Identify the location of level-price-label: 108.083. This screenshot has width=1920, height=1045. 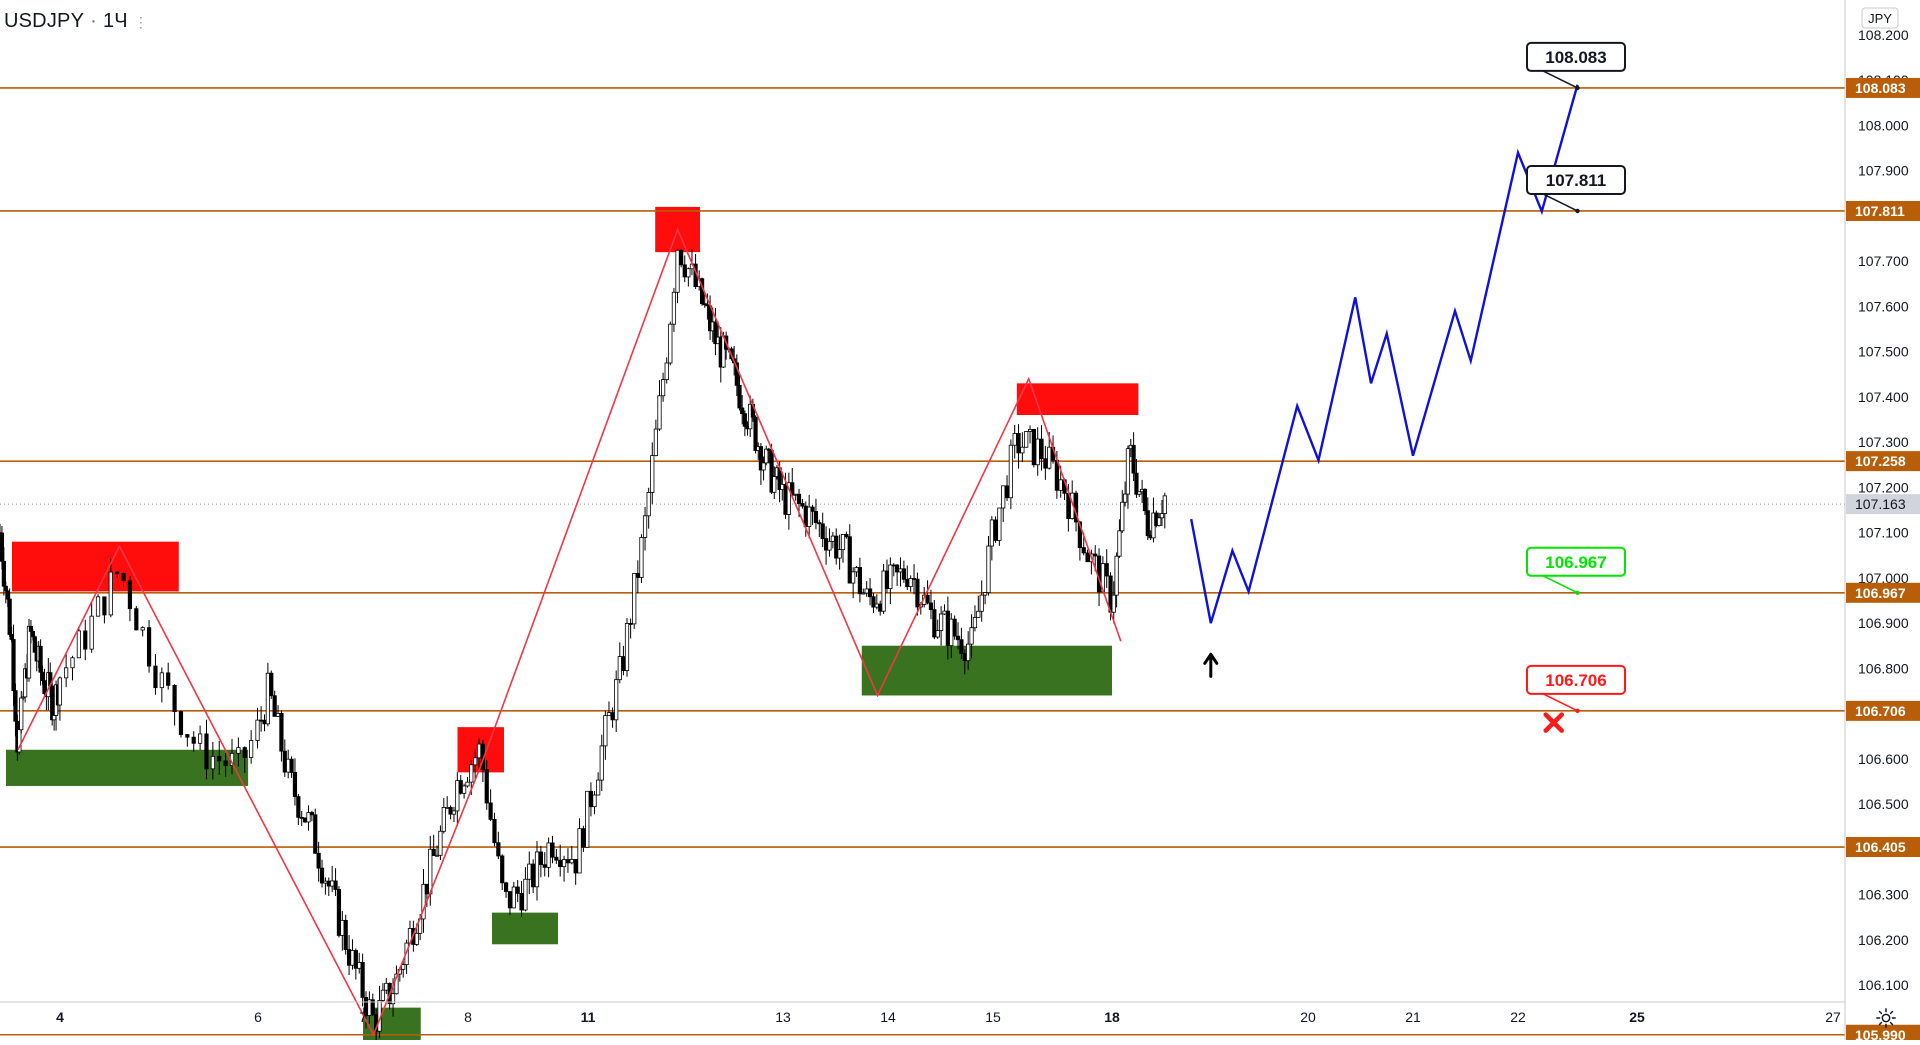
(1880, 88).